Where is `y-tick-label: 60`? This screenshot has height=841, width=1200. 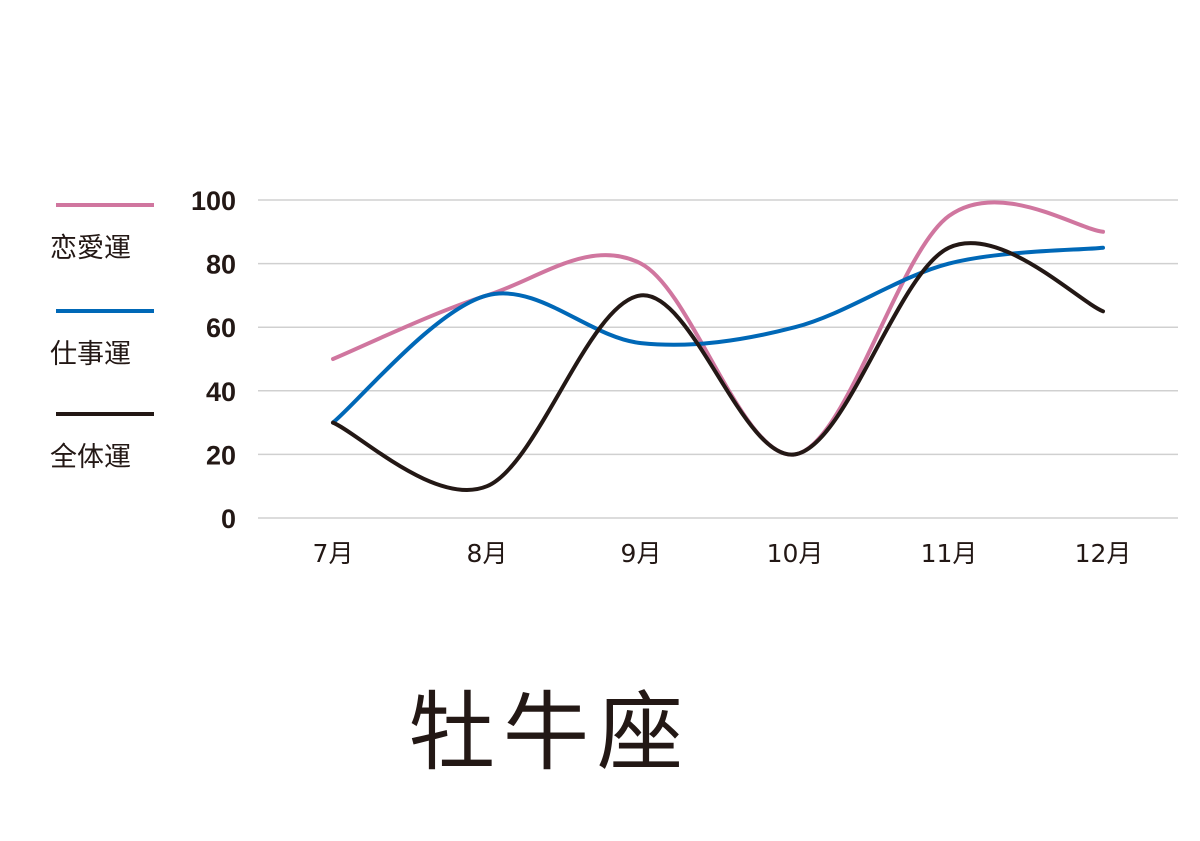 y-tick-label: 60 is located at coordinates (221, 328).